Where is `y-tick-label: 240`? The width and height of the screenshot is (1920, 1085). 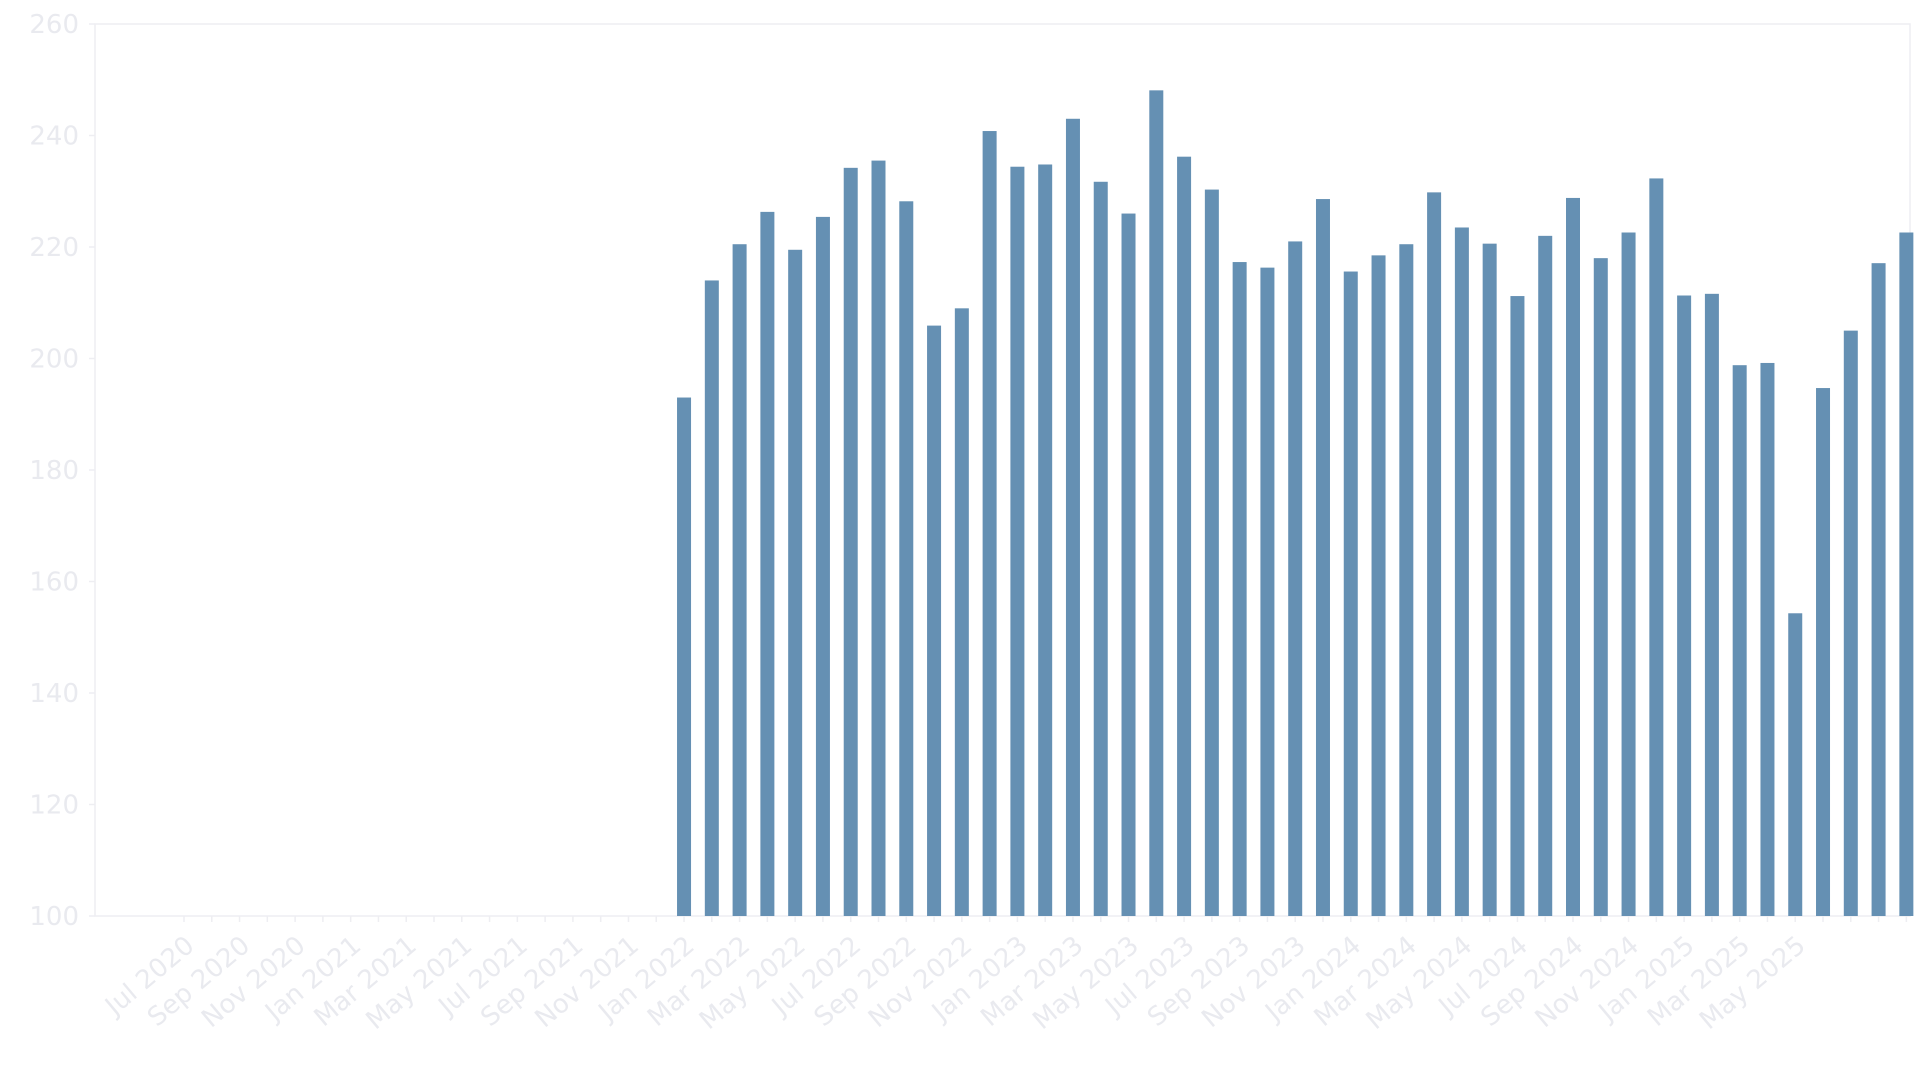 y-tick-label: 240 is located at coordinates (54, 137).